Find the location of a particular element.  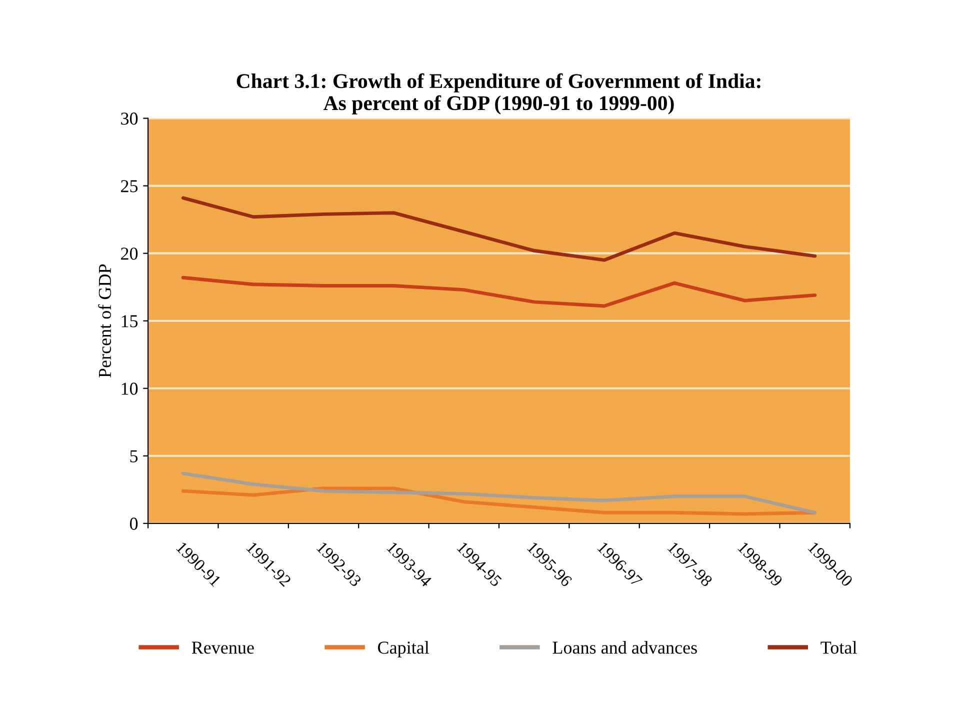

y-axis-title: Percent of GDP is located at coordinates (105, 321).